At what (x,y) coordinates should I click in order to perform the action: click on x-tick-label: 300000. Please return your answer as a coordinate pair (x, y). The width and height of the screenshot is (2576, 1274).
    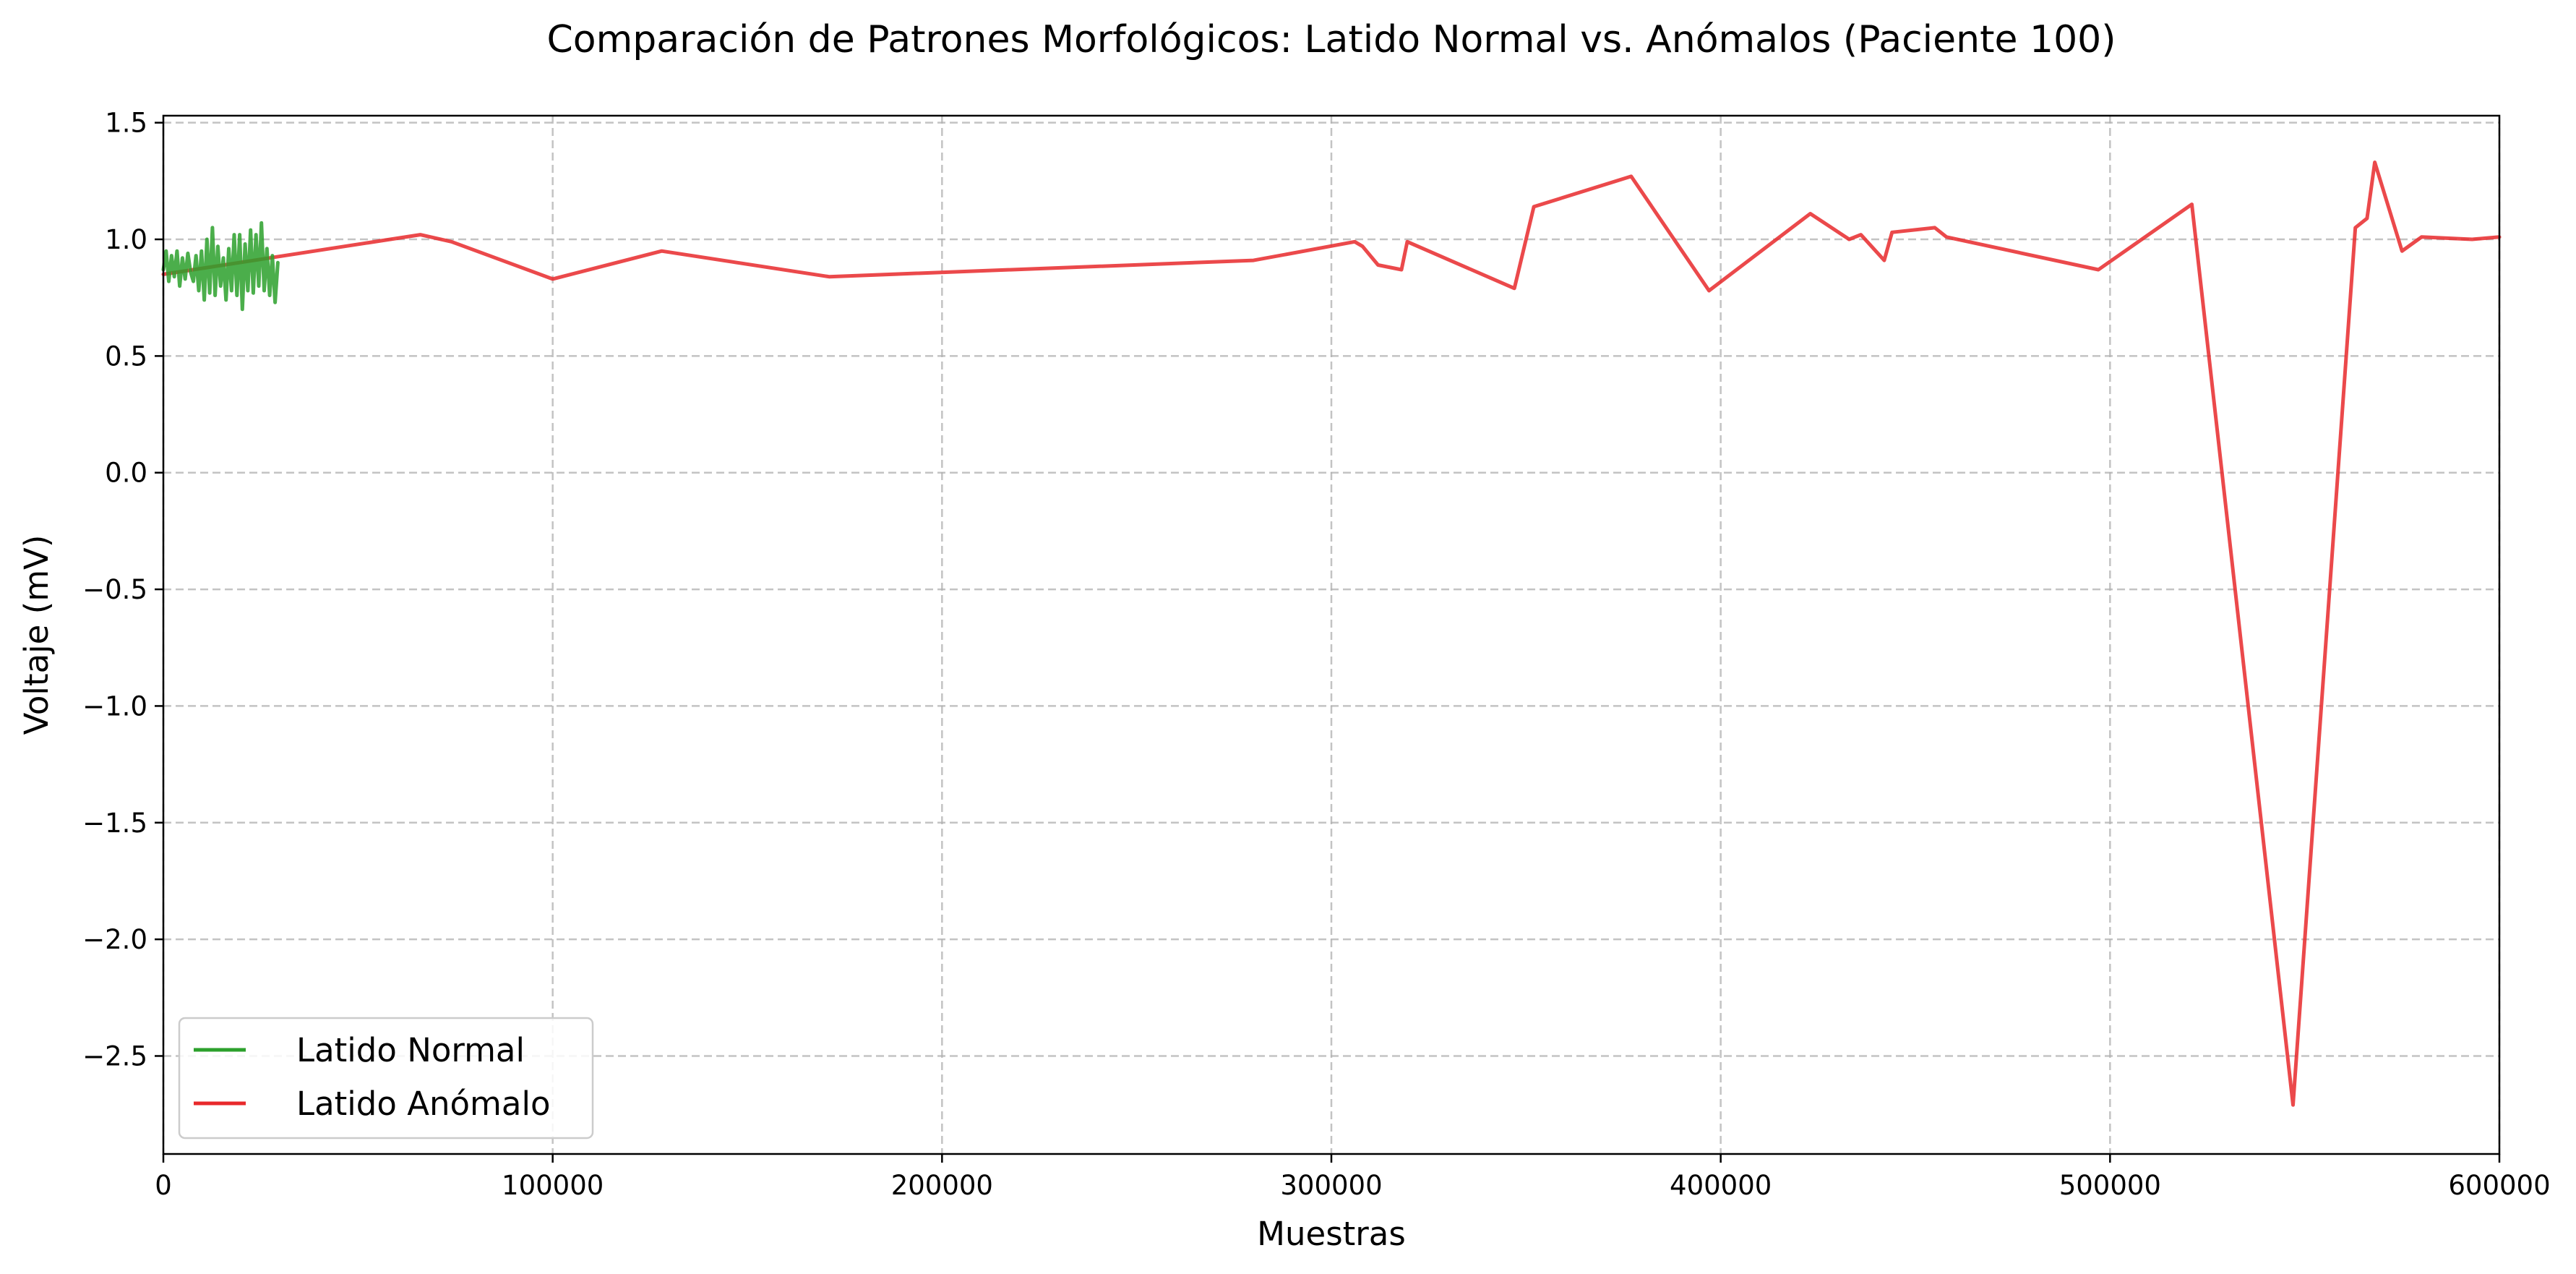
    Looking at the image, I should click on (1331, 1185).